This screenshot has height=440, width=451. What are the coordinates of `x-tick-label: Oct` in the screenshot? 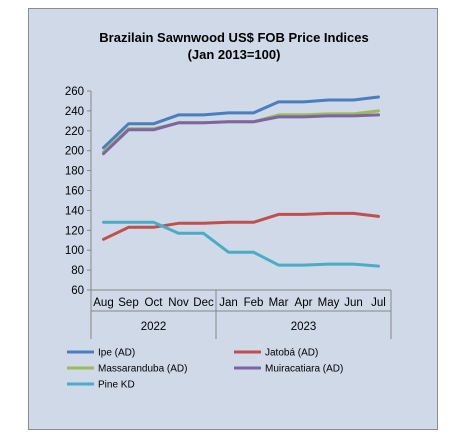 It's located at (154, 303).